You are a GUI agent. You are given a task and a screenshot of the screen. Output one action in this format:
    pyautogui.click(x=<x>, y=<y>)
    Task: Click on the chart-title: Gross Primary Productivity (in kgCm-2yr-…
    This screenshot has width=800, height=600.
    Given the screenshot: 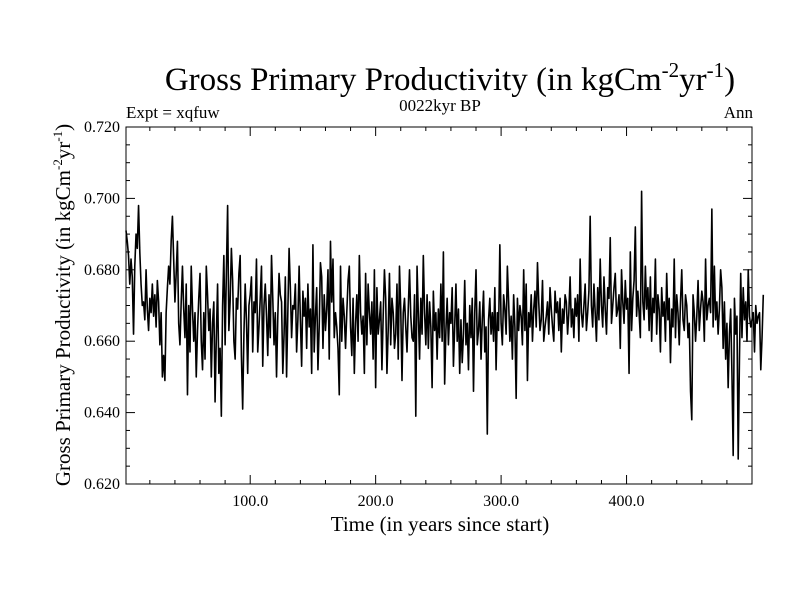 What is the action you would take?
    pyautogui.click(x=450, y=78)
    